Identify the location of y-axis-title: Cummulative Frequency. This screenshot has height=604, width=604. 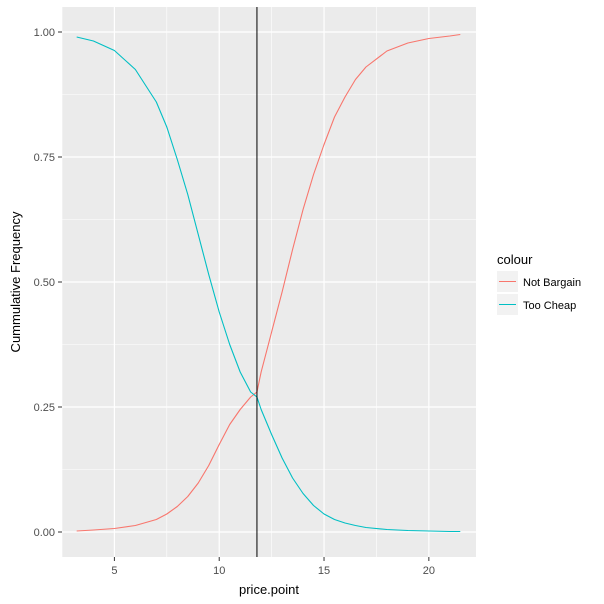
(15, 281).